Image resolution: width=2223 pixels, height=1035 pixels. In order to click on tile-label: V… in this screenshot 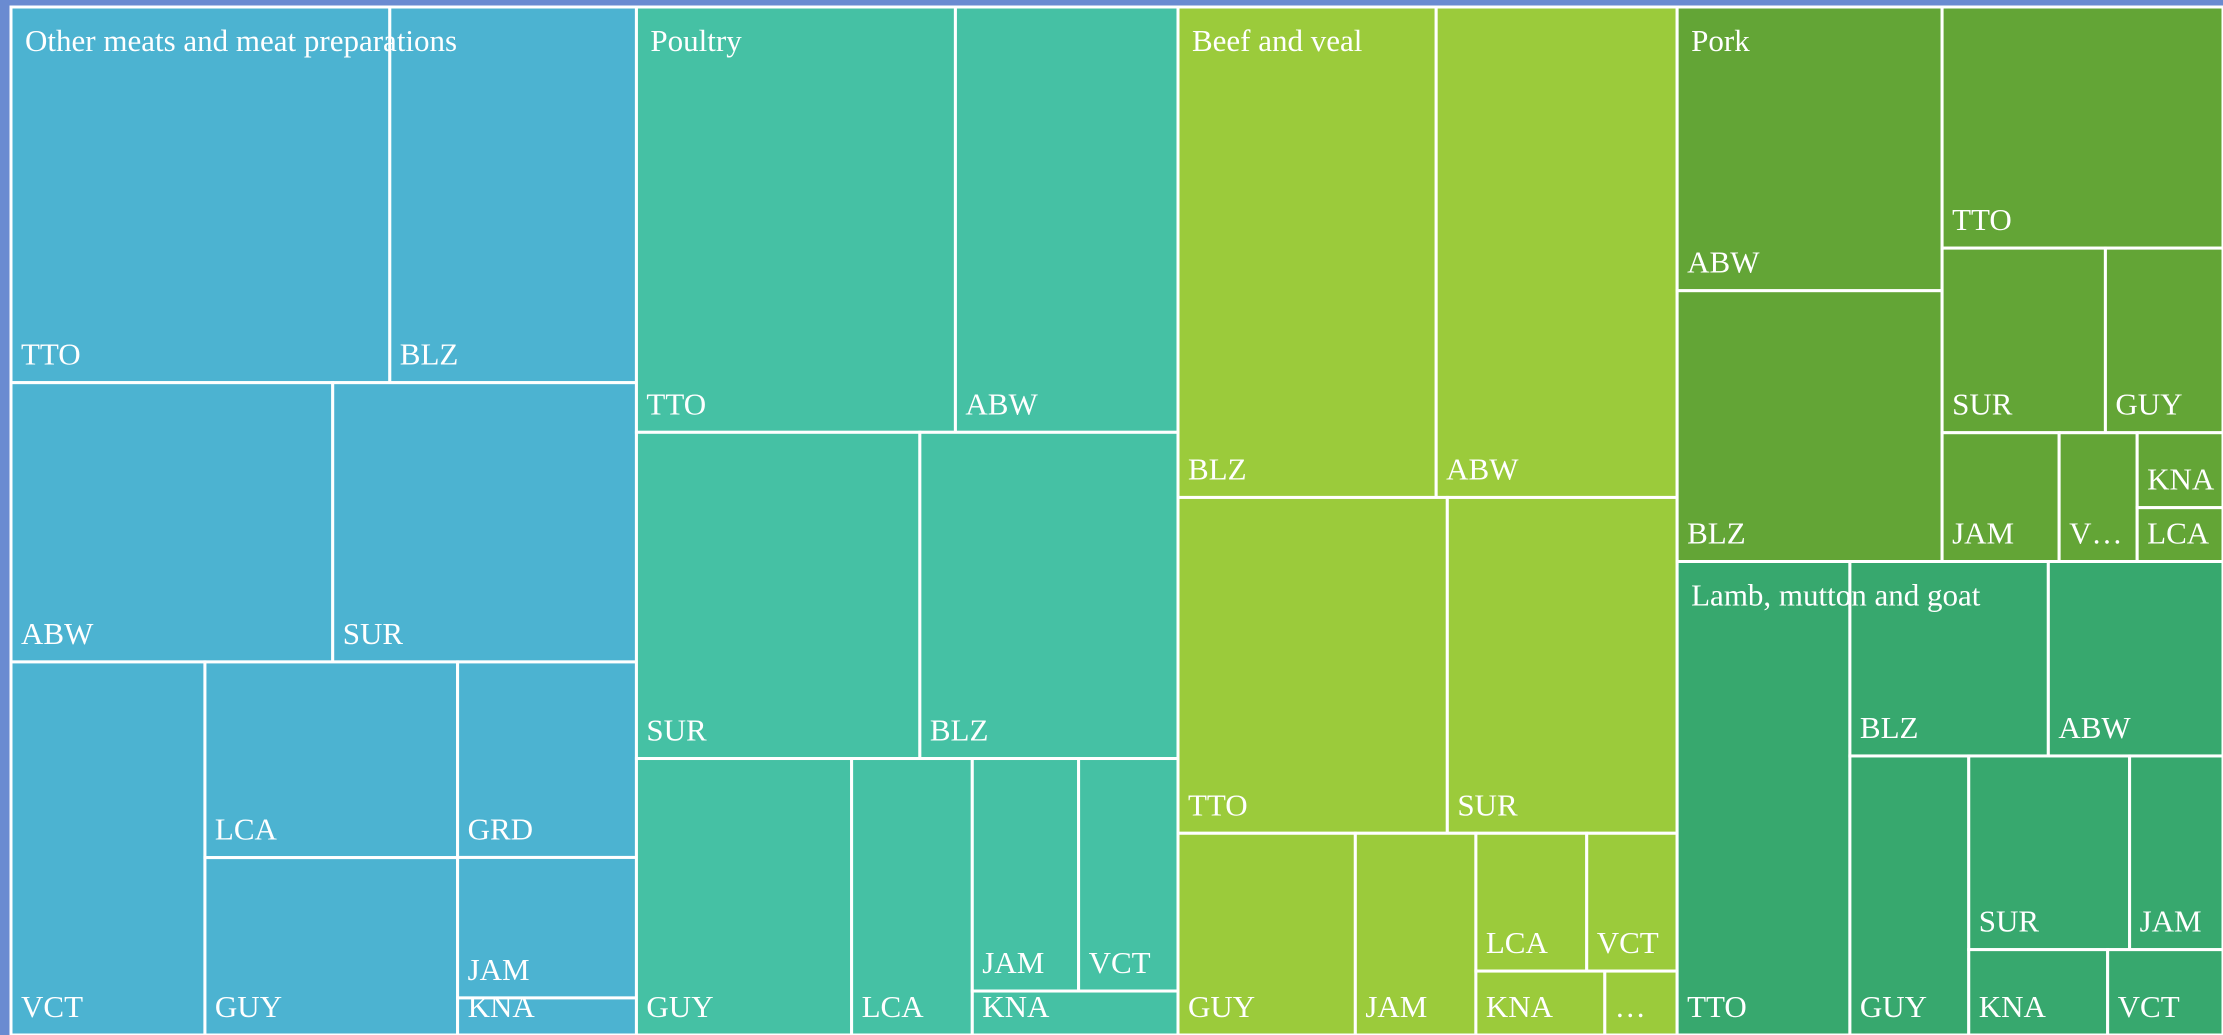, I will do `click(2095, 533)`.